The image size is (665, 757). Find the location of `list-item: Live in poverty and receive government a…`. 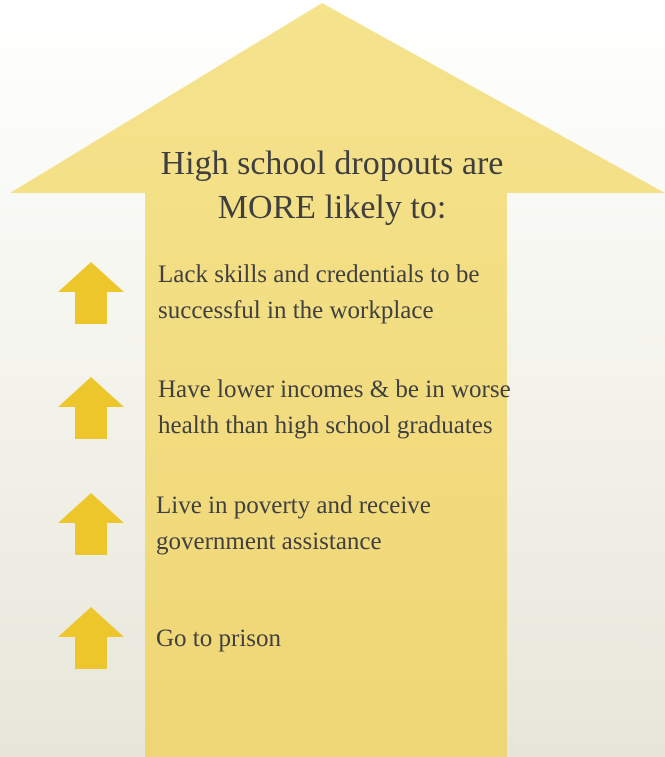

list-item: Live in poverty and receive government a… is located at coordinates (358, 537).